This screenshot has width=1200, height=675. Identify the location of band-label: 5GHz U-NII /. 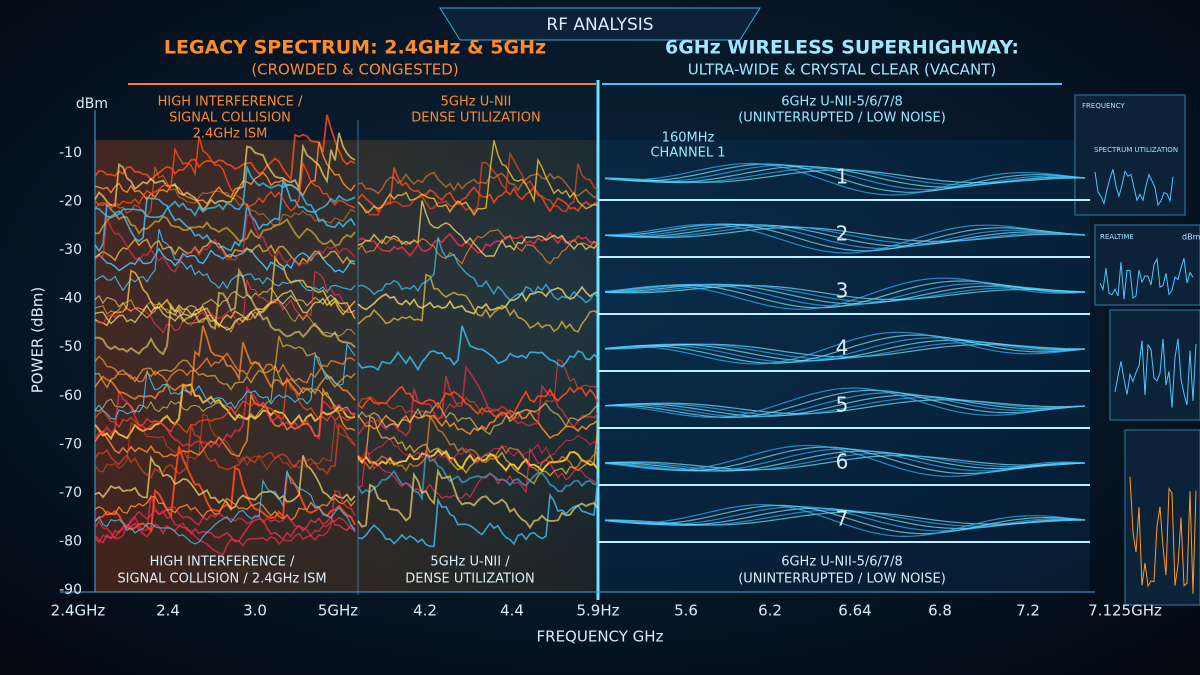
(470, 562).